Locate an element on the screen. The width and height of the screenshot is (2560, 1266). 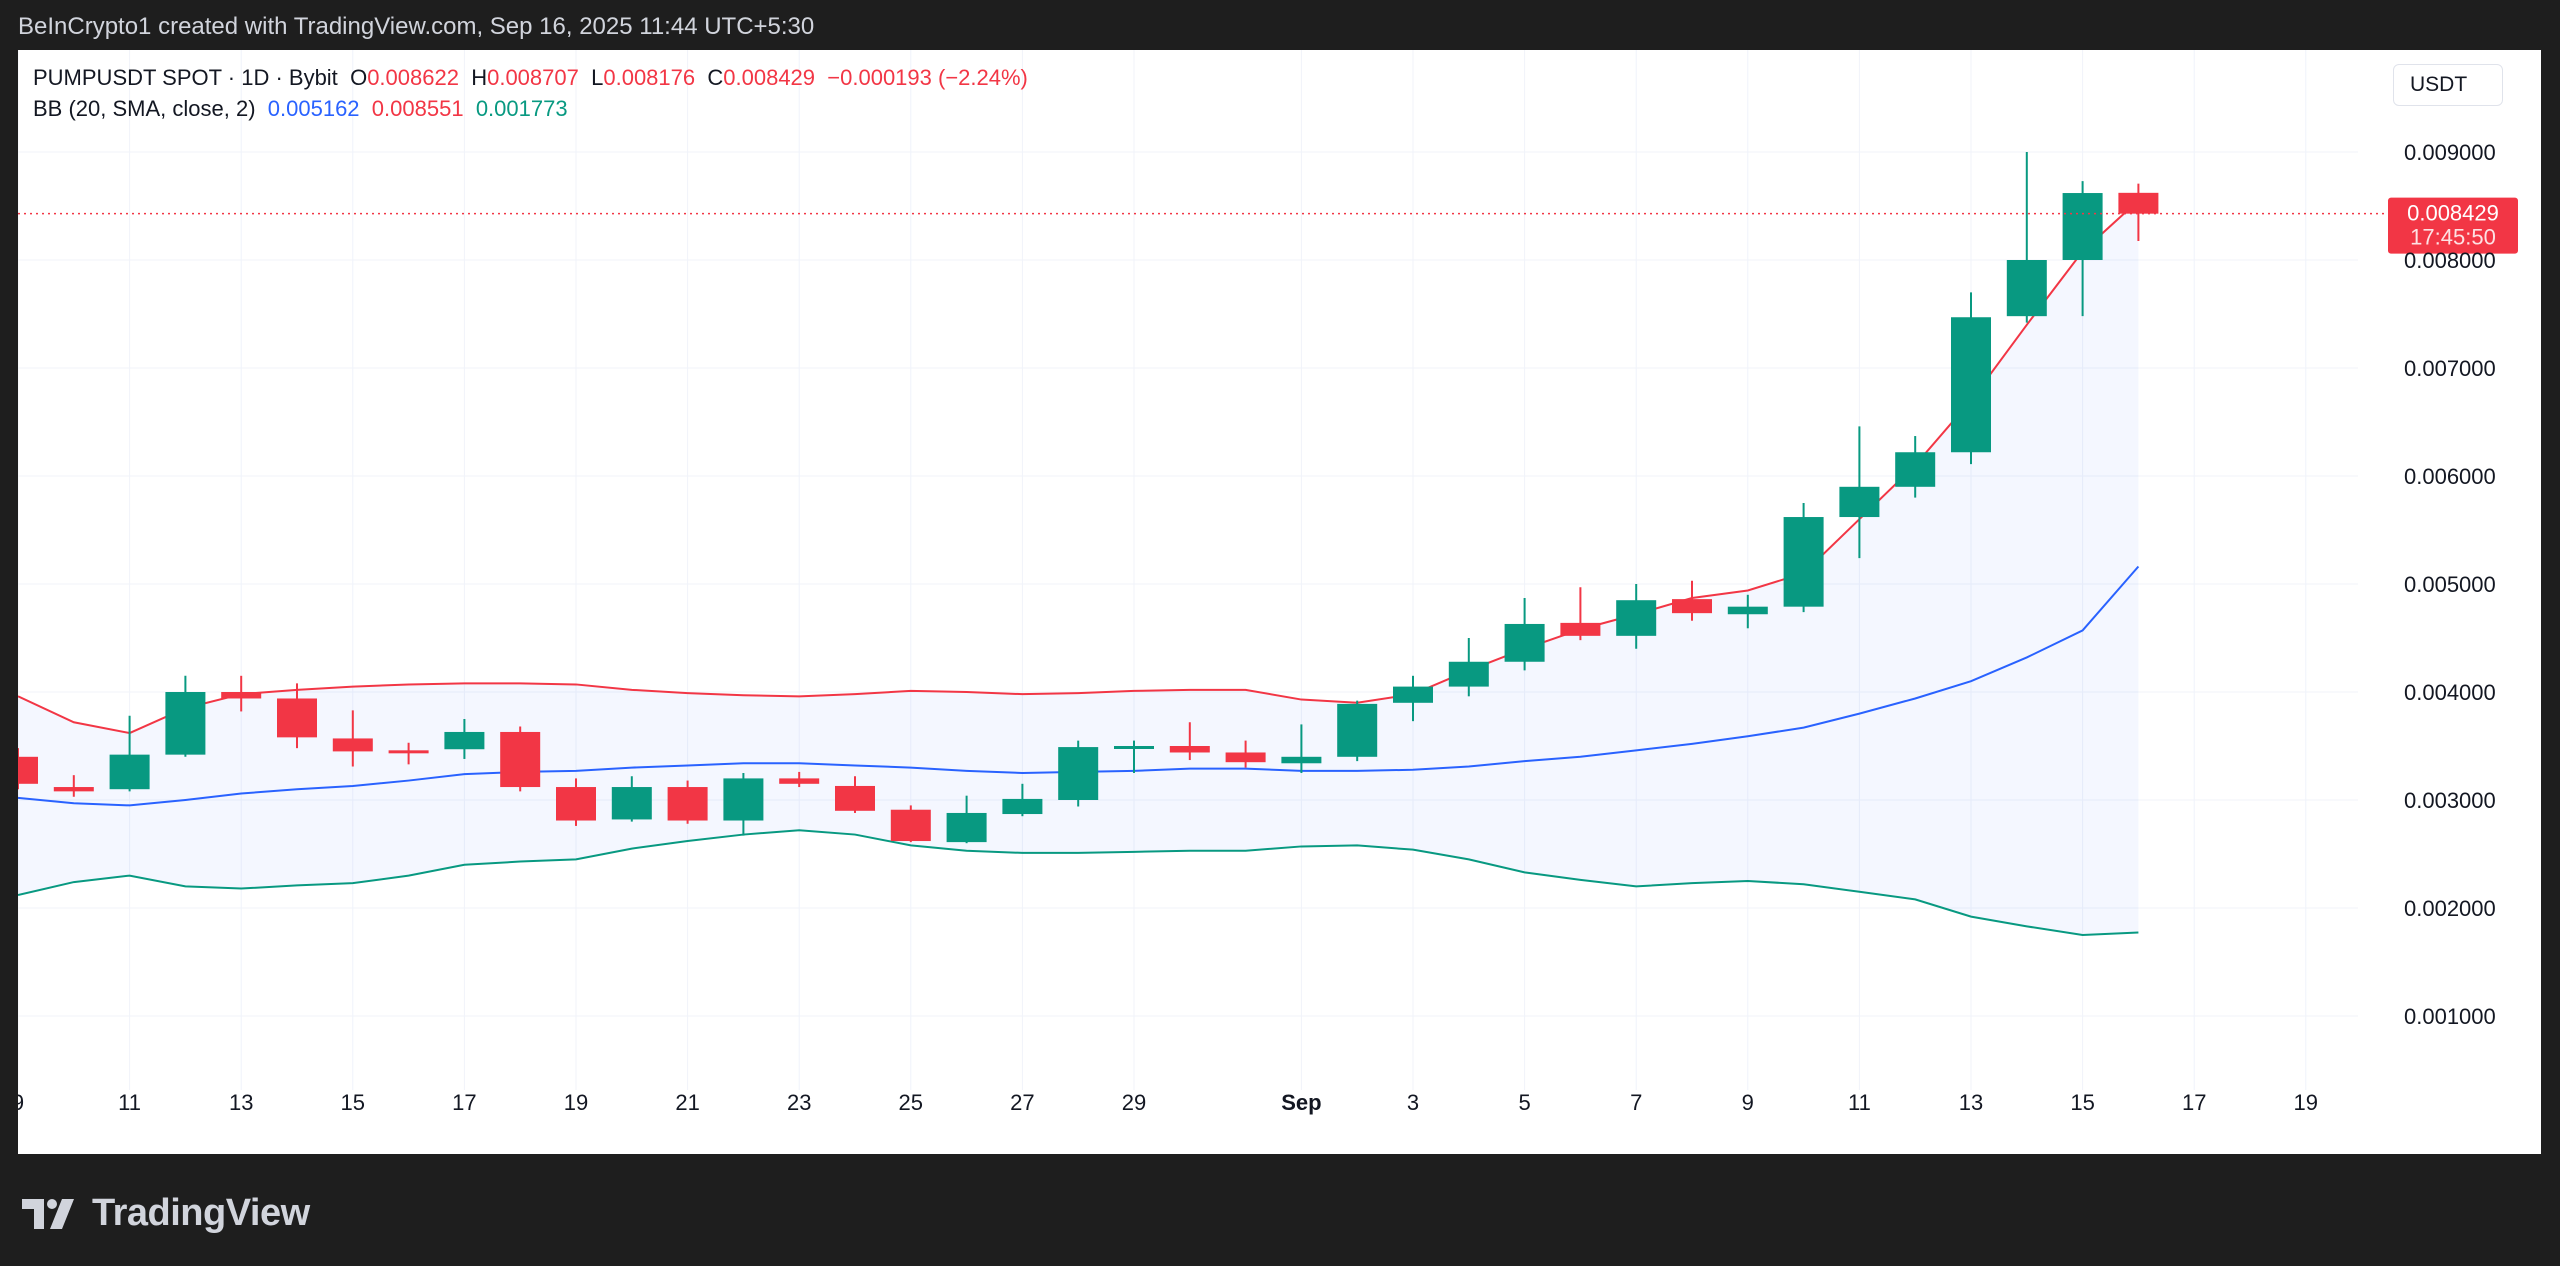
tradingview-logo-icon is located at coordinates (48, 1213).